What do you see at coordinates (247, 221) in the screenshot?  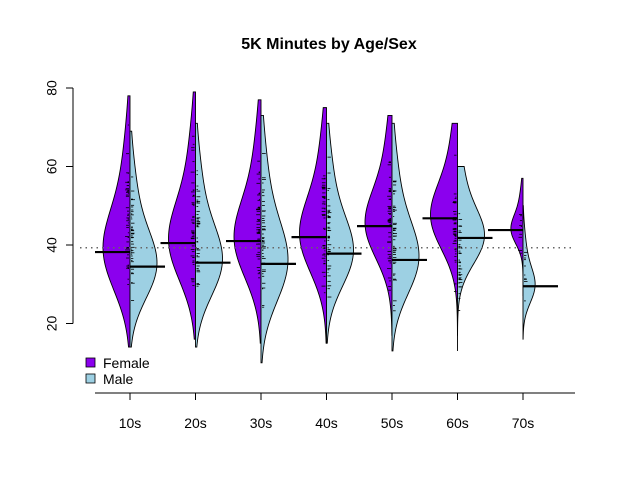 I see `bean-female-30s` at bounding box center [247, 221].